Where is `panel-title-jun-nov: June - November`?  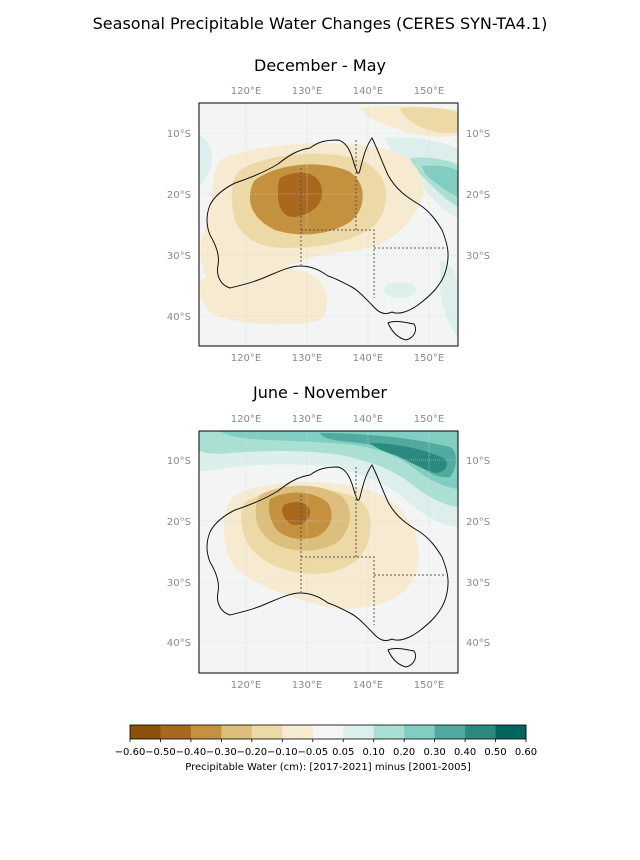
panel-title-jun-nov: June - November is located at coordinates (320, 392).